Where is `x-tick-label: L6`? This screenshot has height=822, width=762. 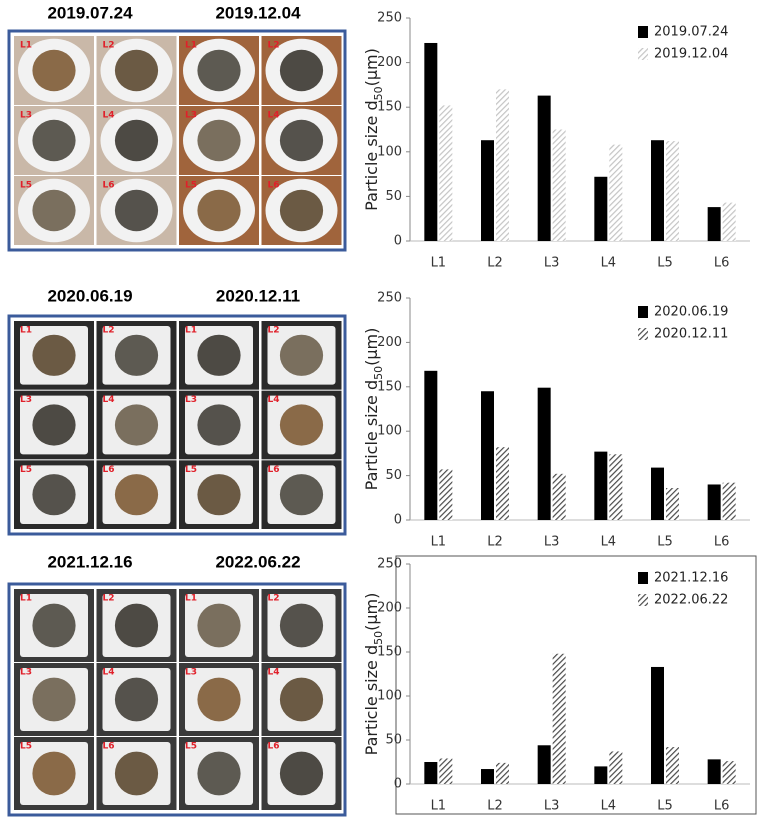
x-tick-label: L6 is located at coordinates (722, 806).